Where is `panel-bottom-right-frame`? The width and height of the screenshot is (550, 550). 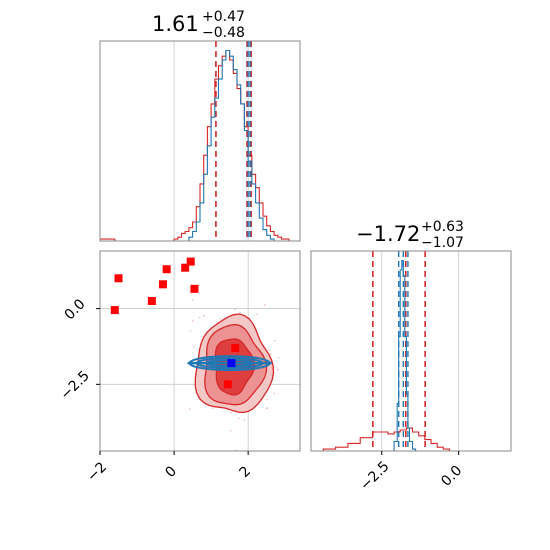 panel-bottom-right-frame is located at coordinates (411, 351).